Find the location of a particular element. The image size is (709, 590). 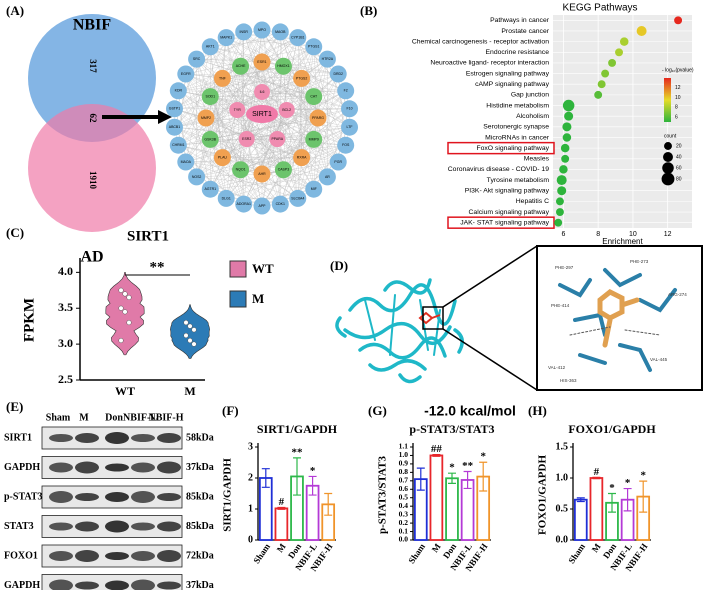

x-tick-label: M is located at coordinates (596, 547).